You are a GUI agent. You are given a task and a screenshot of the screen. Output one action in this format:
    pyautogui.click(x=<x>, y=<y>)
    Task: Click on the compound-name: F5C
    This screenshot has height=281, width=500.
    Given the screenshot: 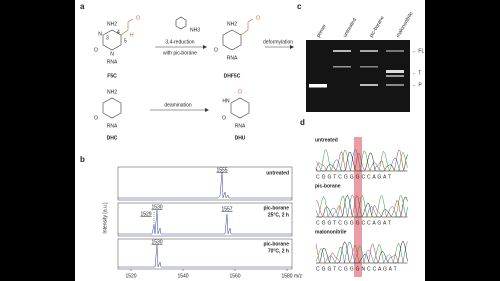 What is the action you would take?
    pyautogui.click(x=112, y=76)
    